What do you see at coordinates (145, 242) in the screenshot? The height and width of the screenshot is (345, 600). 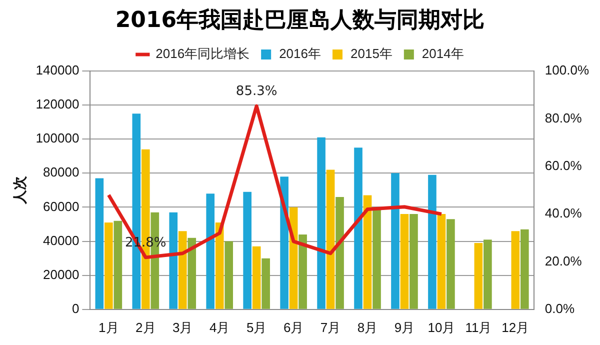 I see `data-label: 21.8%` at bounding box center [145, 242].